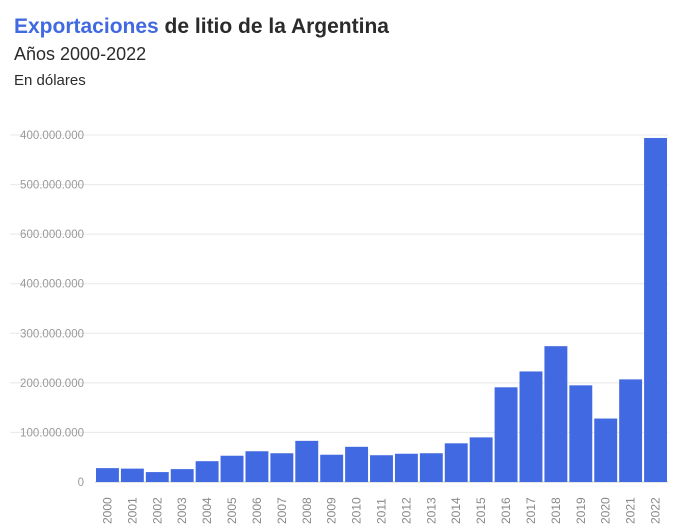 The image size is (692, 531). Describe the element at coordinates (132, 475) in the screenshot. I see `bar-2001` at that location.